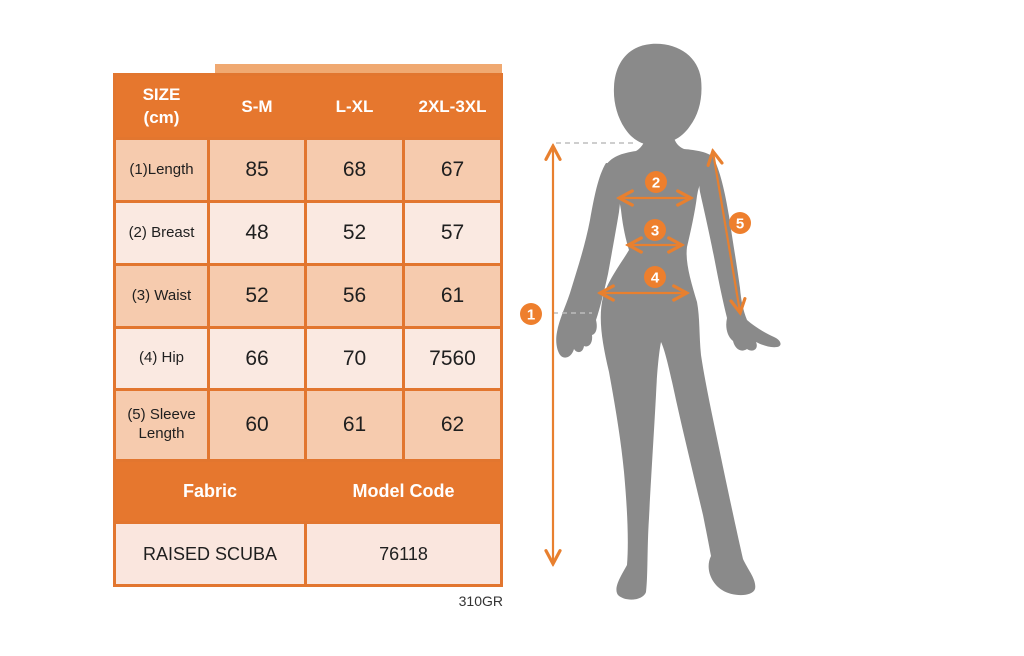  Describe the element at coordinates (354, 358) in the screenshot. I see `hip-lxl: 70` at that location.